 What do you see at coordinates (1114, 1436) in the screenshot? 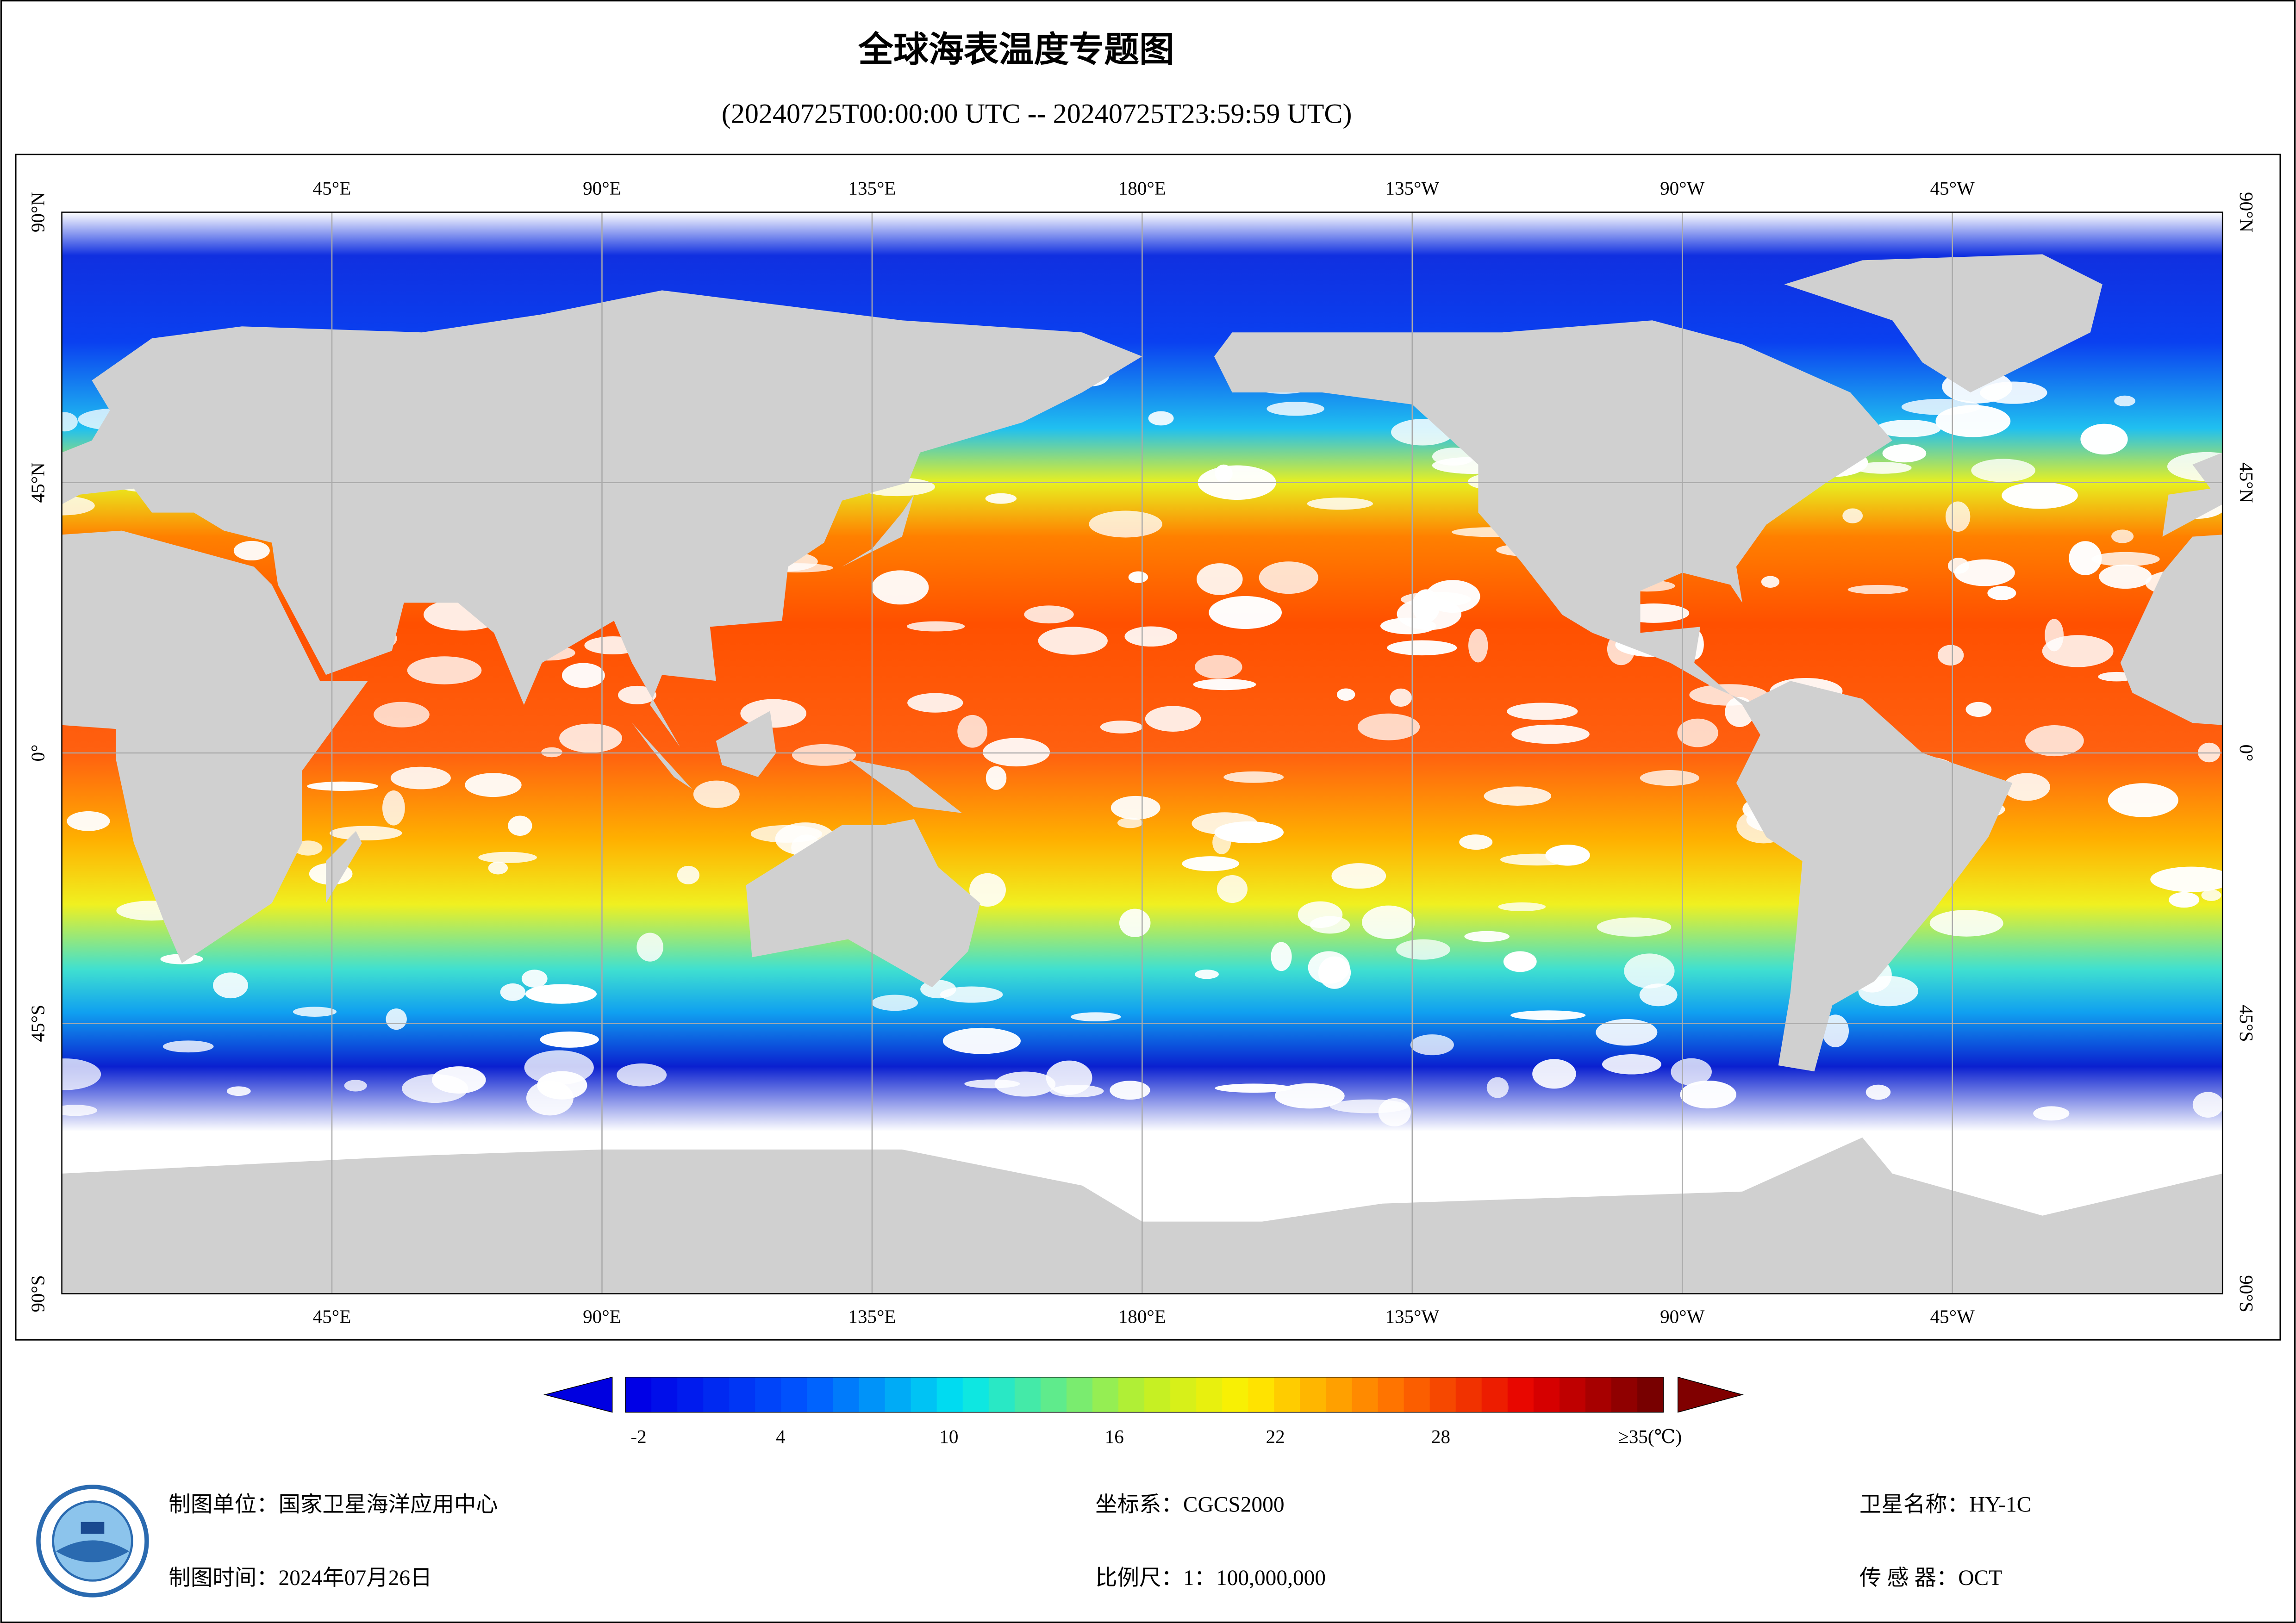
I see `colorbar-label: 16` at bounding box center [1114, 1436].